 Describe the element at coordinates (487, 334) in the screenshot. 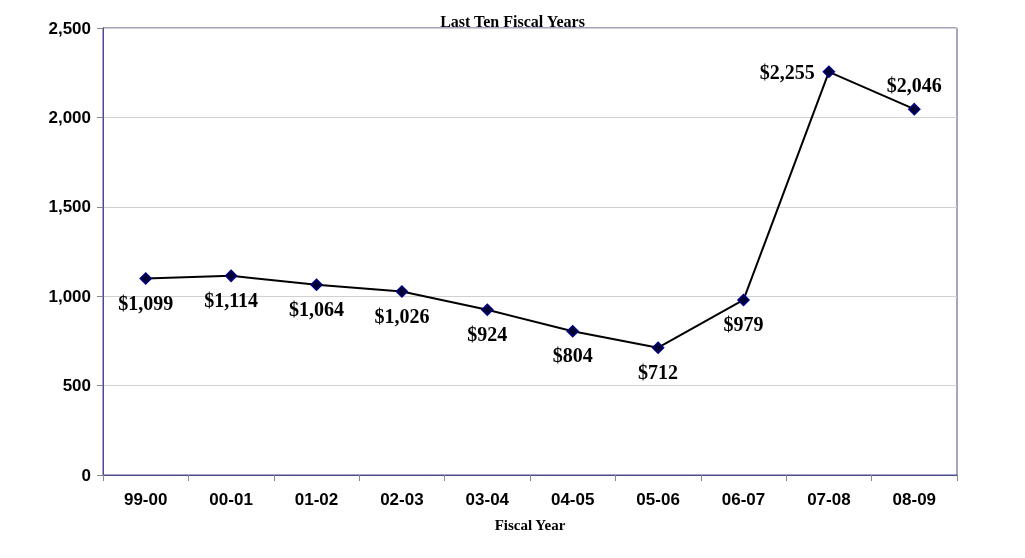

I see `data-label: $924` at that location.